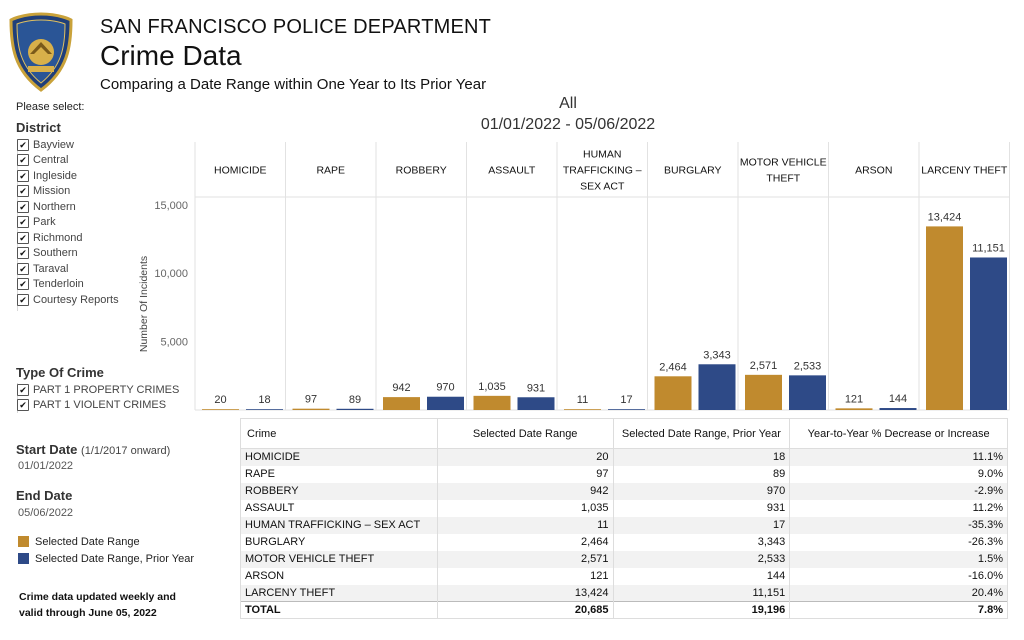 Image resolution: width=1024 pixels, height=640 pixels. I want to click on district-checkbox-row: ✔ Park, so click(68, 223).